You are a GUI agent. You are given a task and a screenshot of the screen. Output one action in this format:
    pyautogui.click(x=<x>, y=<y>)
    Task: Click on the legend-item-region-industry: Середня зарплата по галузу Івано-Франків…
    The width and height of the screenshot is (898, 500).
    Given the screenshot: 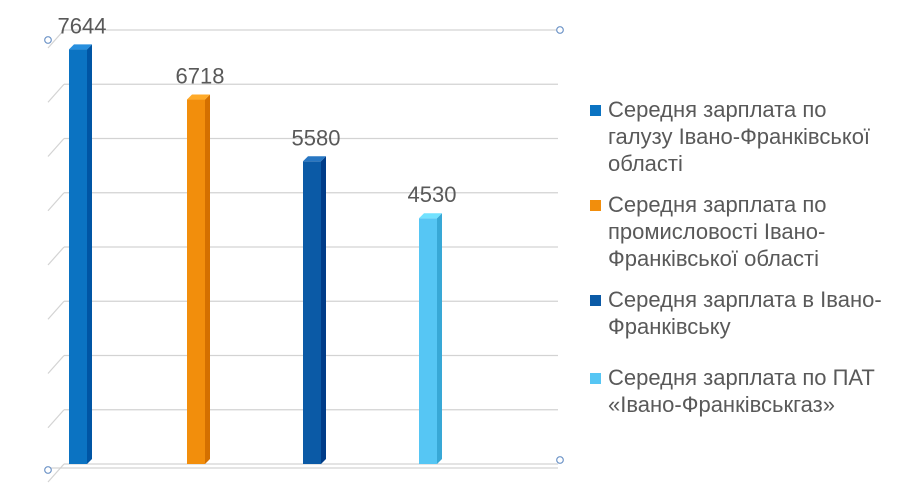 What is the action you would take?
    pyautogui.click(x=740, y=136)
    